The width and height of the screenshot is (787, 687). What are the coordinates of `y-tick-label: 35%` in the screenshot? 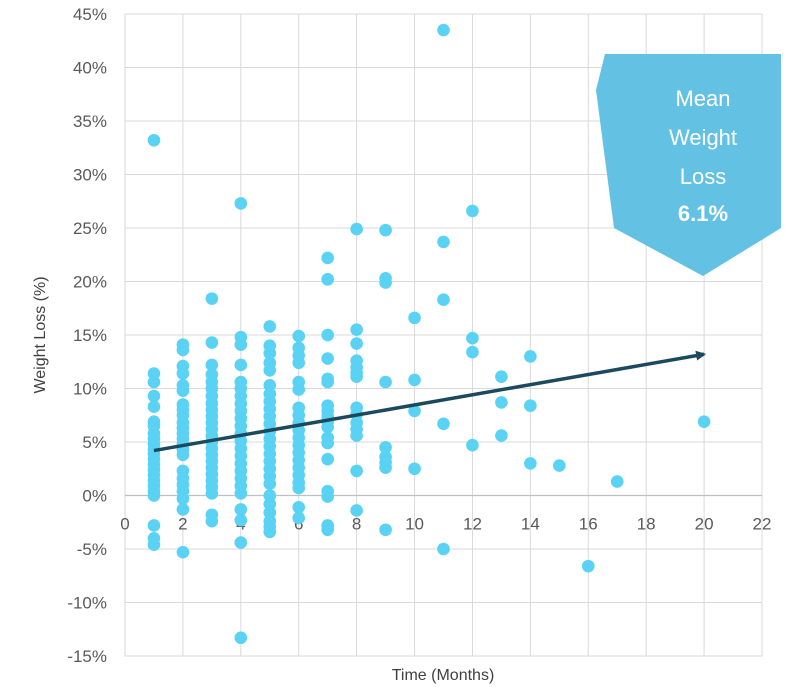 It's located at (90, 121).